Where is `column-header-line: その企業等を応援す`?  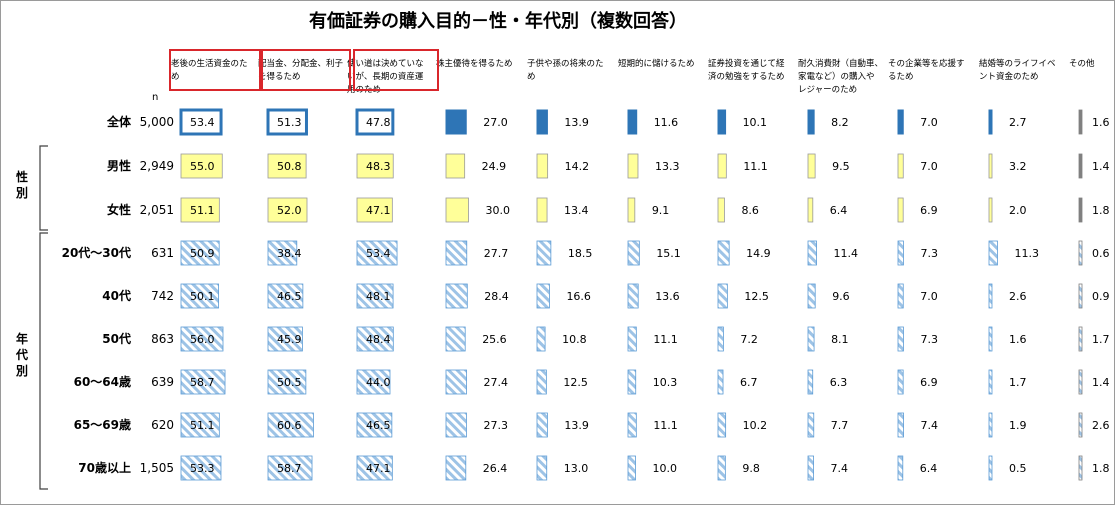
column-header-line: その企業等を応援す is located at coordinates (926, 63).